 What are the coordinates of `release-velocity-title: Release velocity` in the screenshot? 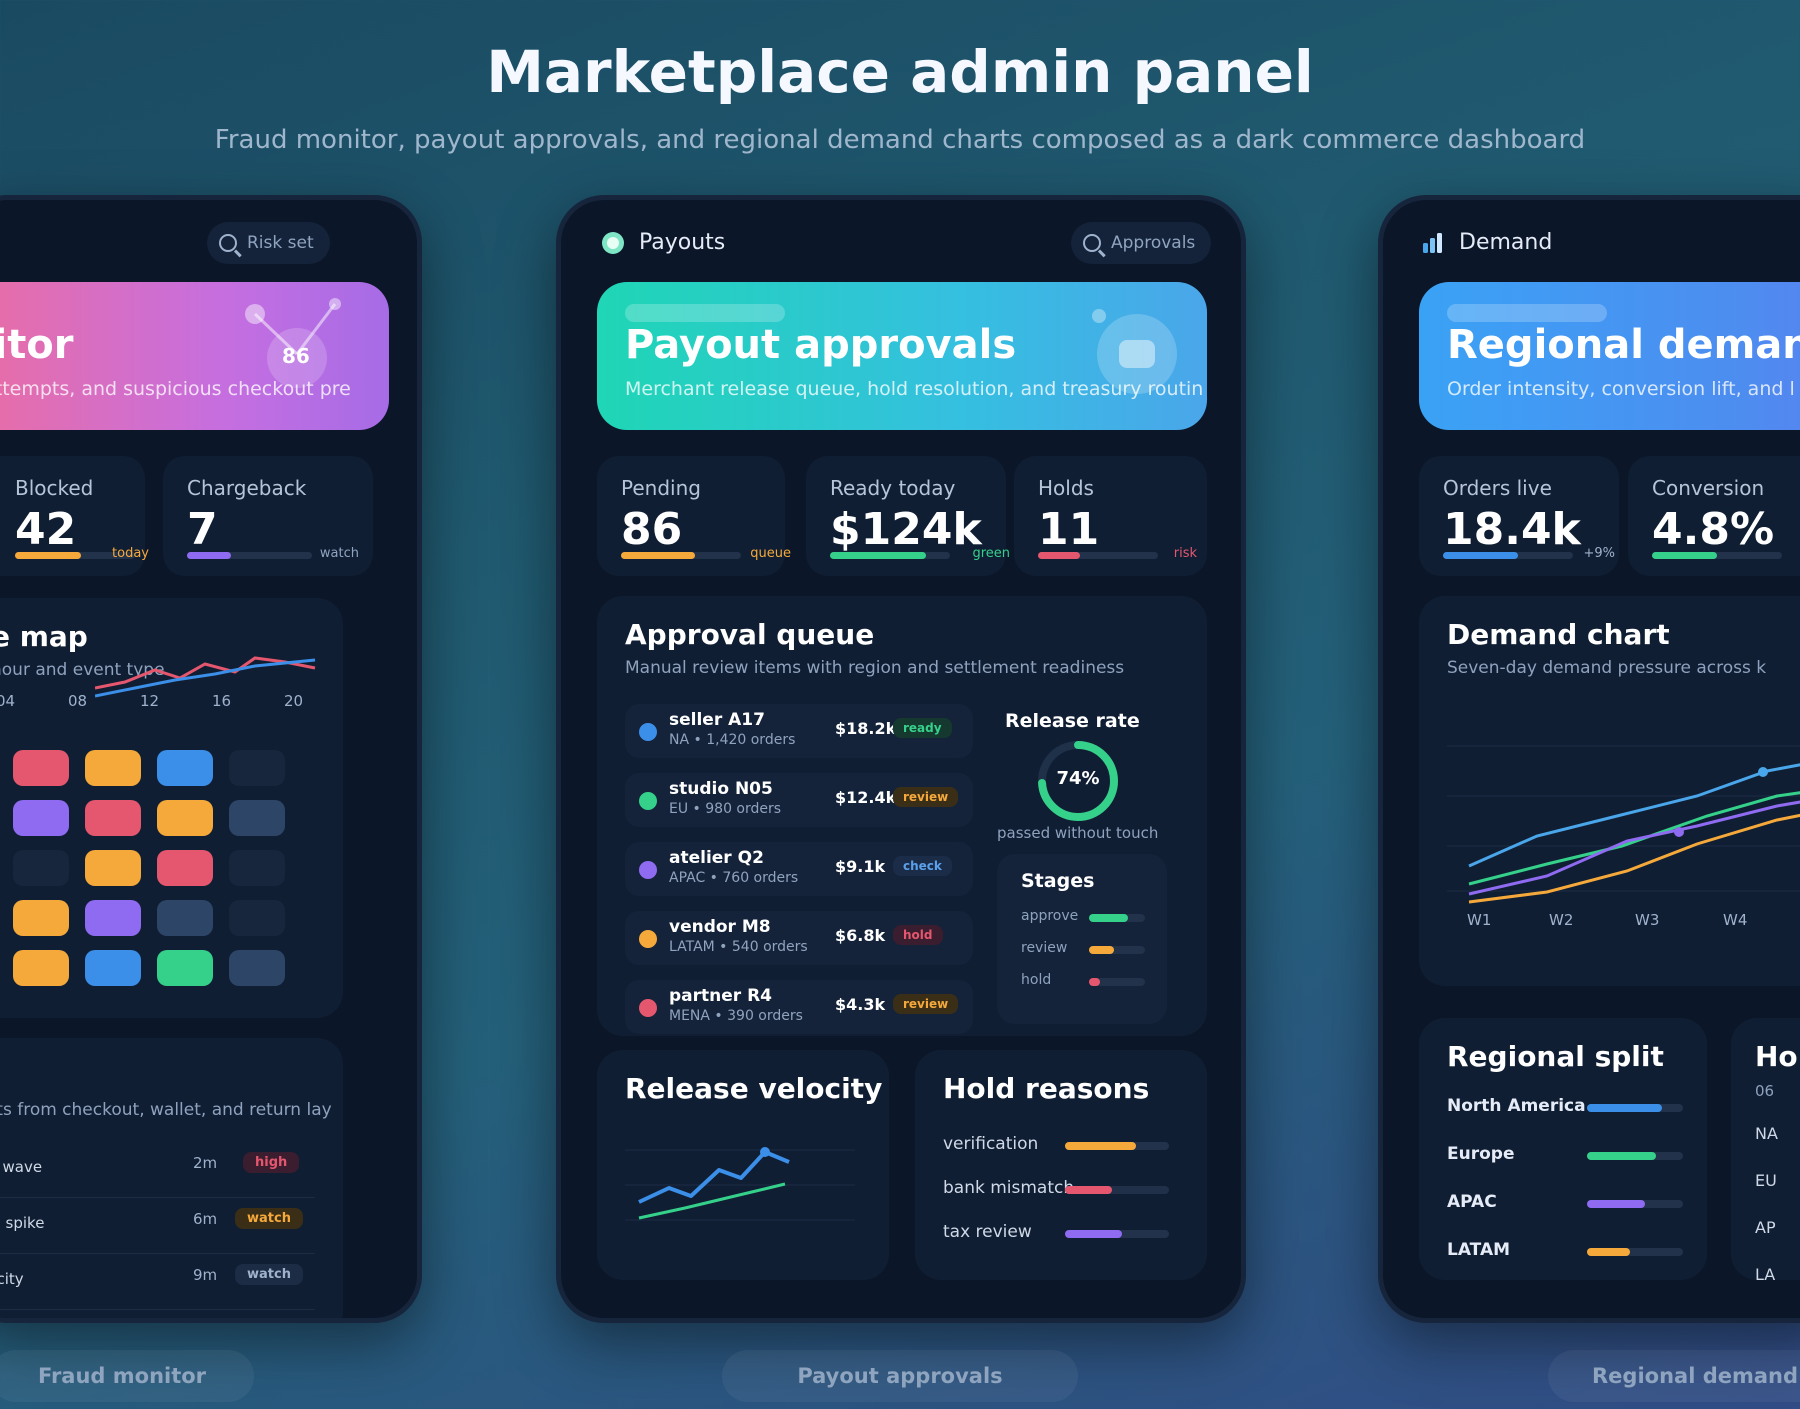 It's located at (754, 1088).